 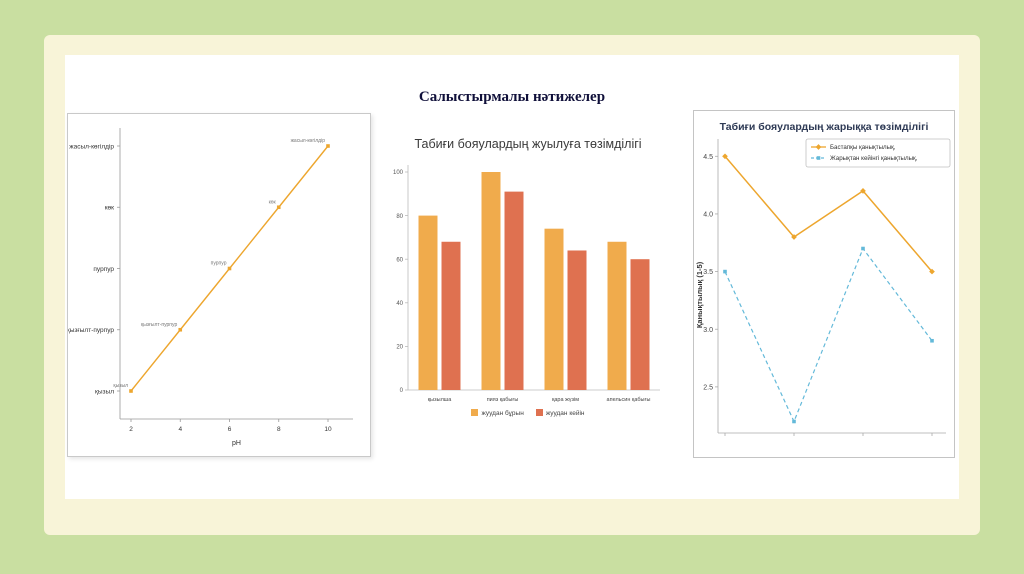 I want to click on svg-text: Бастапқы қанықтылық,, so click(x=863, y=147).